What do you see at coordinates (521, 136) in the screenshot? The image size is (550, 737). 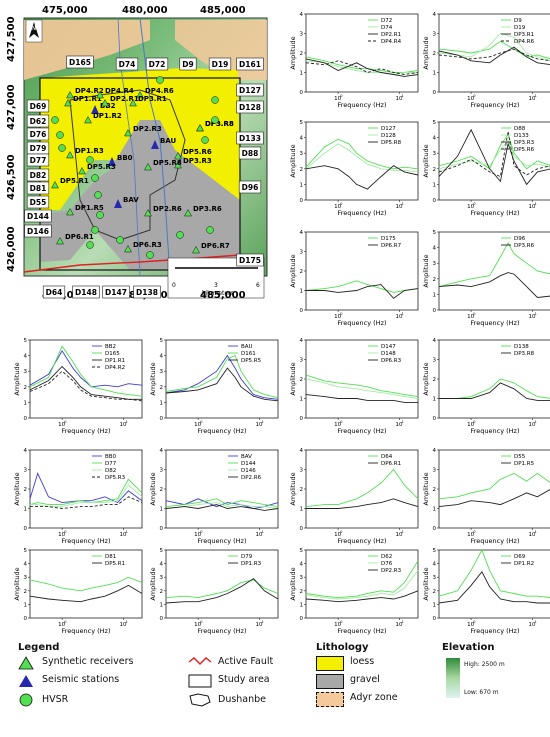 I see `legend-entry: D133` at bounding box center [521, 136].